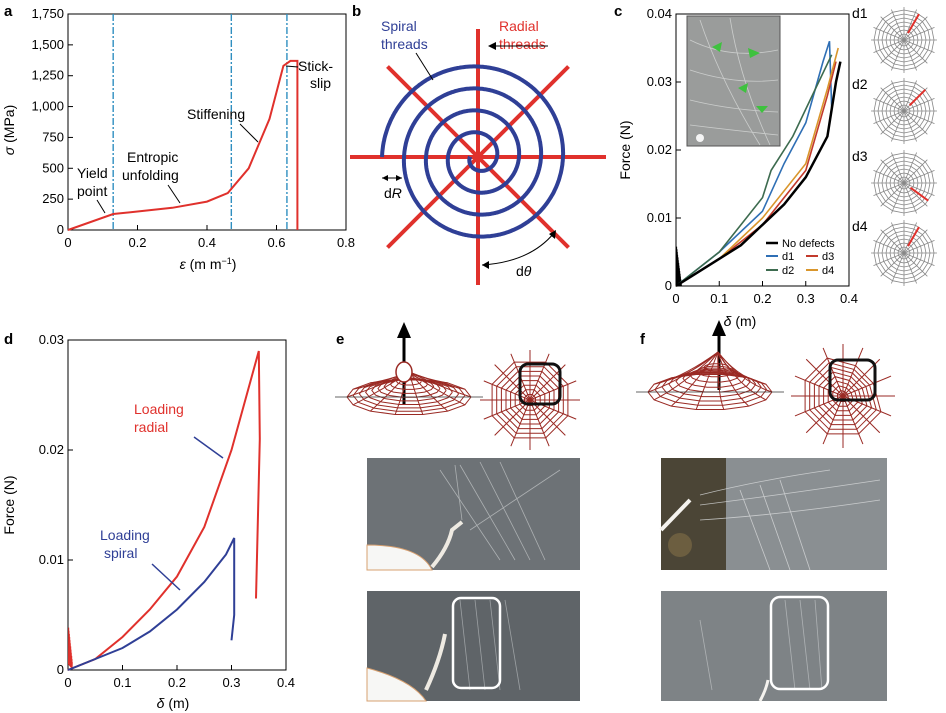 Image resolution: width=946 pixels, height=713 pixels. I want to click on dtheta-arc, so click(518, 249).